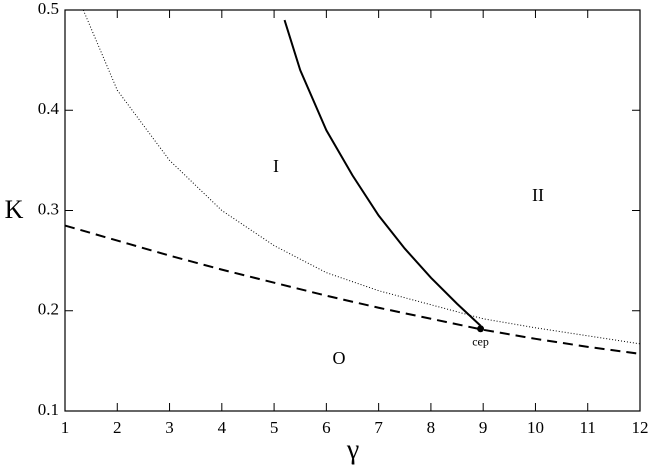 The height and width of the screenshot is (466, 654). Describe the element at coordinates (222, 427) in the screenshot. I see `x-tick-label: 4` at that location.